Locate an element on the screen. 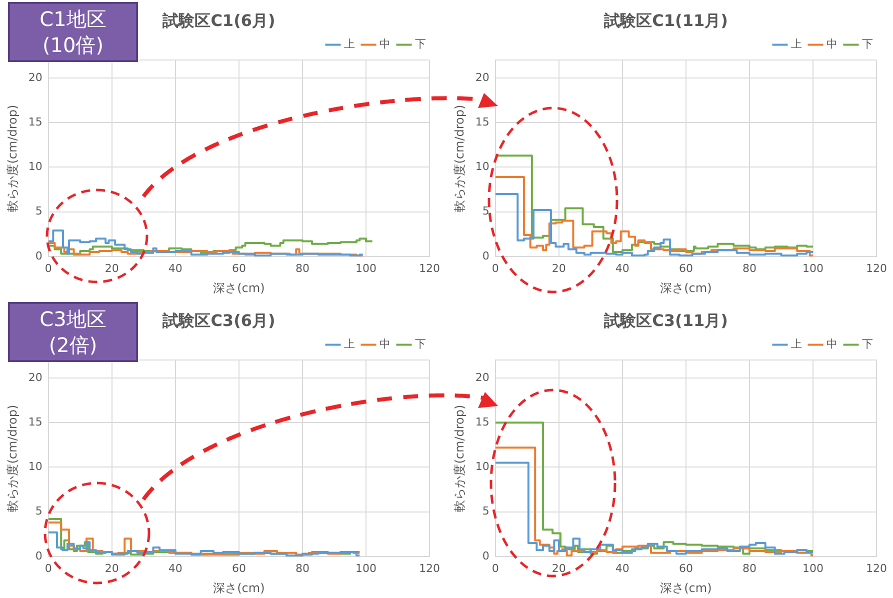 The width and height of the screenshot is (893, 598). text: C3地区 (2倍) is located at coordinates (73, 332).